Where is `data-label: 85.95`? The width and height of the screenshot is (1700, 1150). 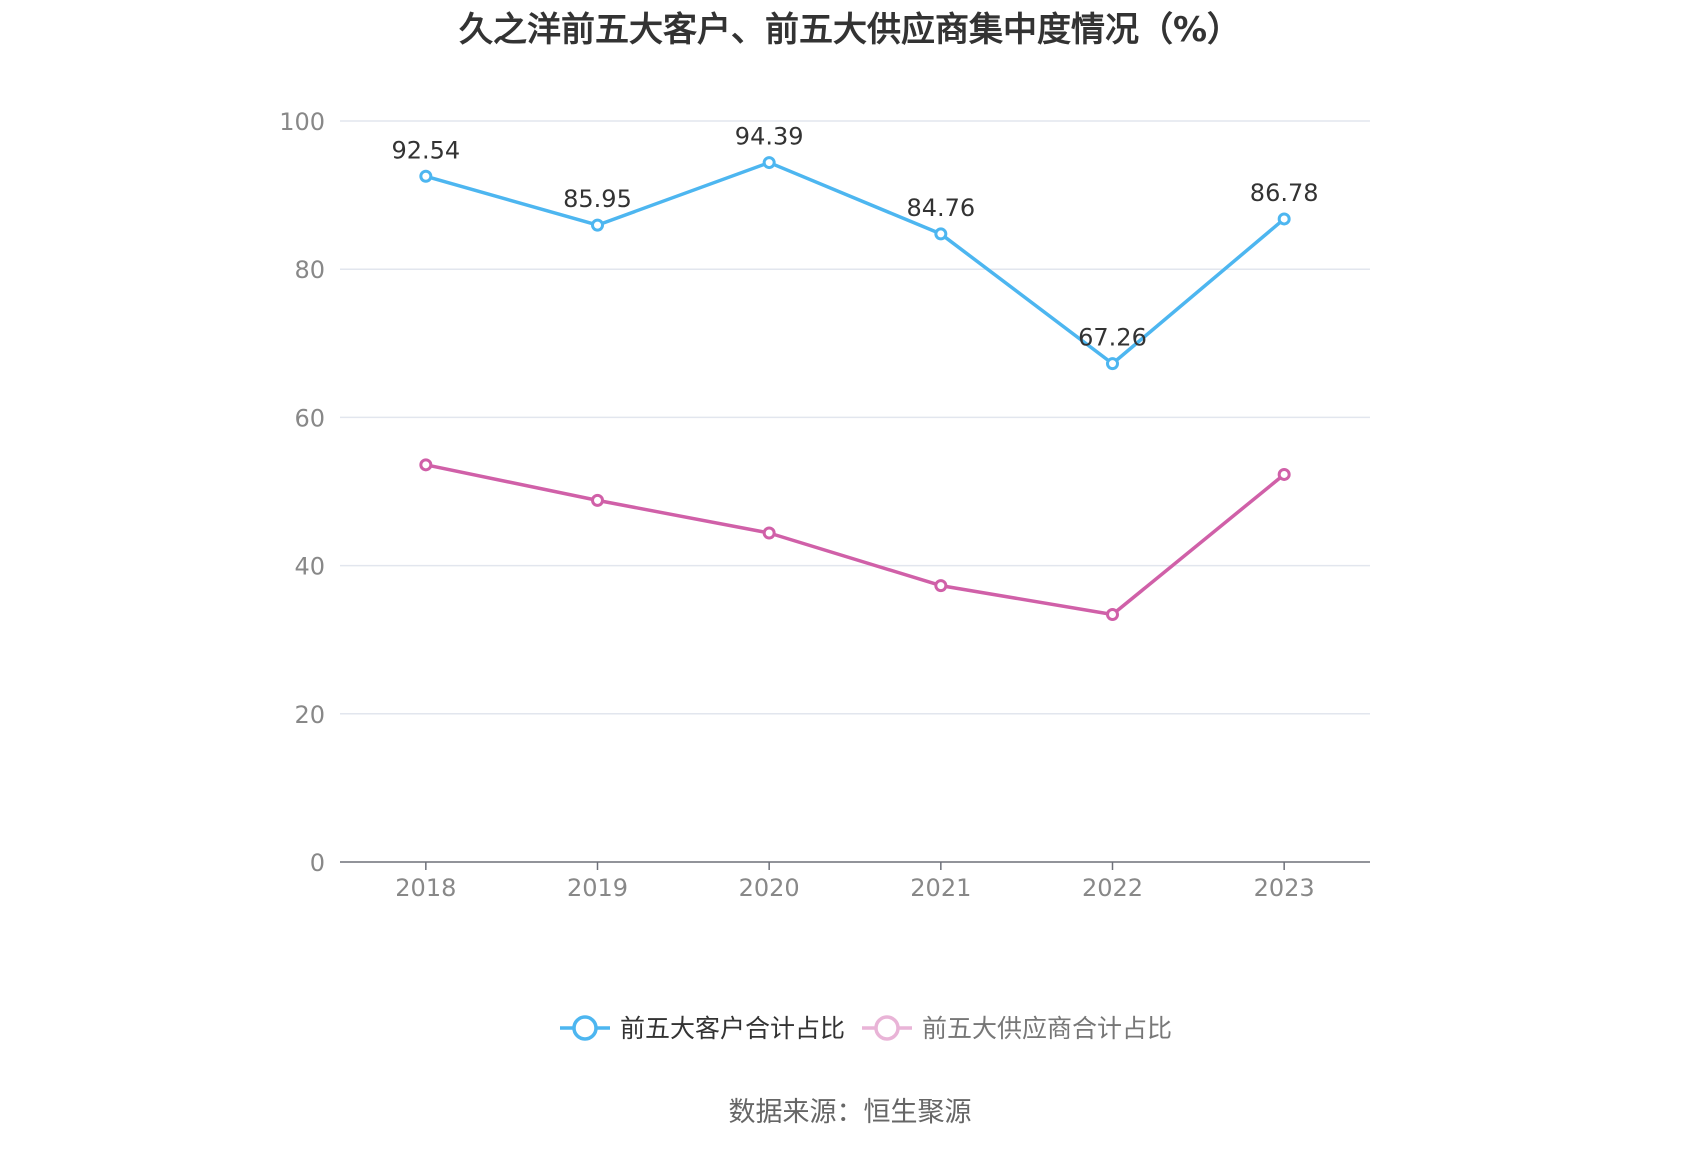 data-label: 85.95 is located at coordinates (597, 199).